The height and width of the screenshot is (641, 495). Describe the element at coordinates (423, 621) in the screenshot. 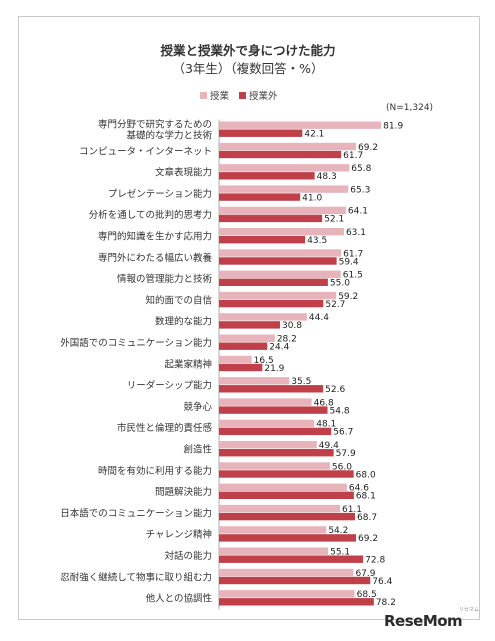

I see `resemom-logo: ReseMom` at that location.